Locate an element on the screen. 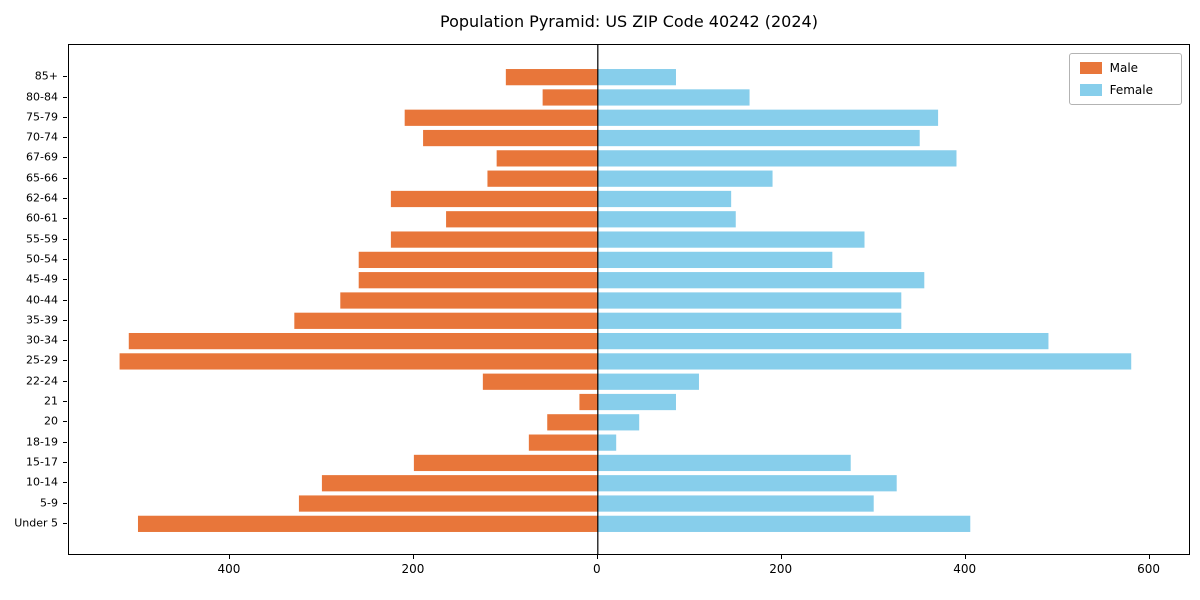 The height and width of the screenshot is (600, 1200). y-tick-label-30-34: 30-34 is located at coordinates (42, 340).